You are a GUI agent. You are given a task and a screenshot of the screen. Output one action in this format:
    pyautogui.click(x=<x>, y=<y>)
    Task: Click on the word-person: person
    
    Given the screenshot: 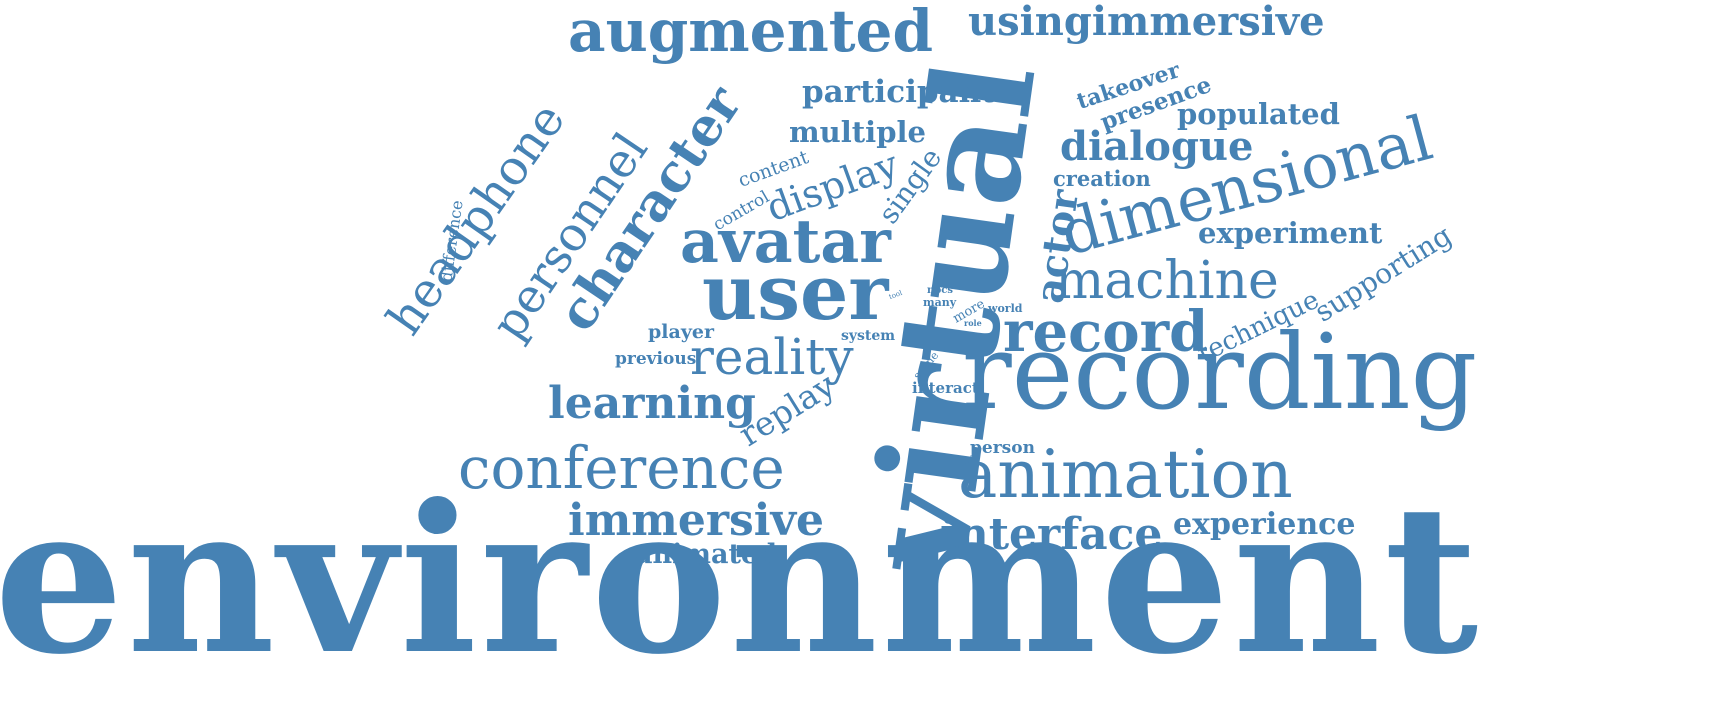 What is the action you would take?
    pyautogui.click(x=1002, y=448)
    